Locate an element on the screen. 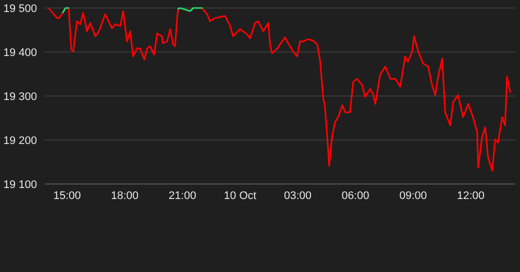 This screenshot has height=272, width=520. x-tick-label: 06:00 is located at coordinates (356, 196).